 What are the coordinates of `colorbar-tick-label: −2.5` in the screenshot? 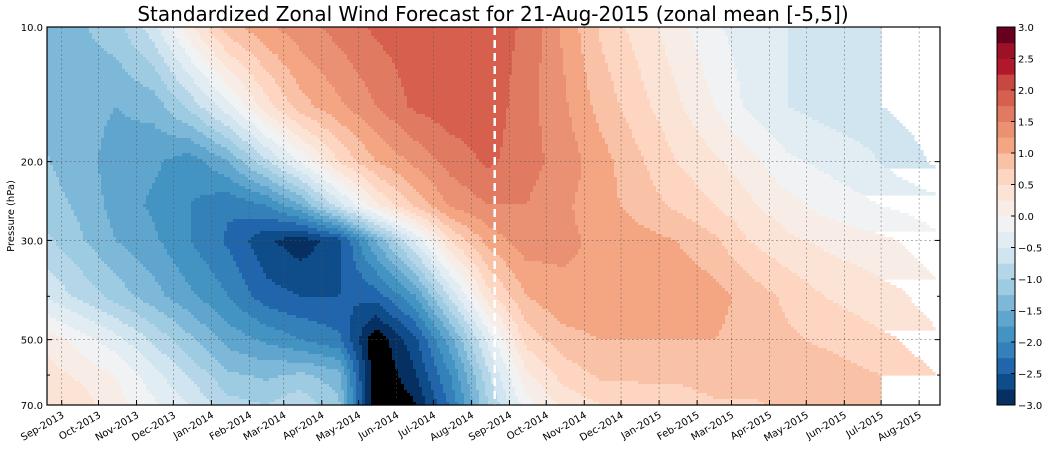 It's located at (1030, 375).